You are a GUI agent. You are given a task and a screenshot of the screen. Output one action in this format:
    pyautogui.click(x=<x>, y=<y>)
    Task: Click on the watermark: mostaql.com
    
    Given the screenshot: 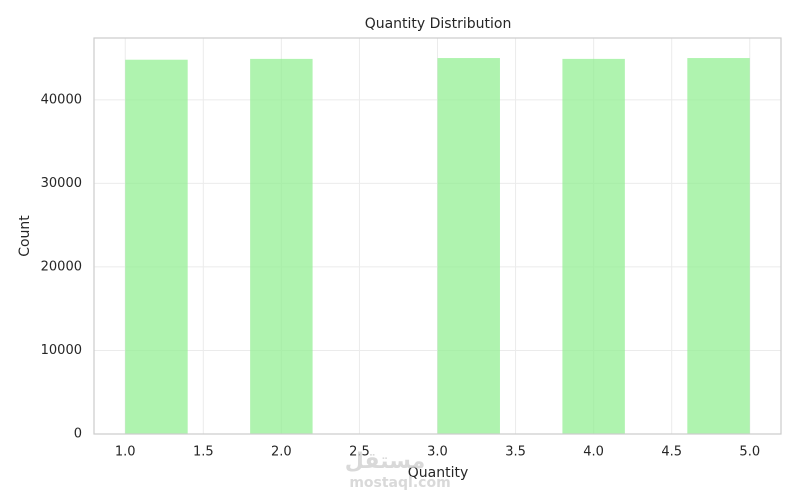 What is the action you would take?
    pyautogui.click(x=399, y=483)
    